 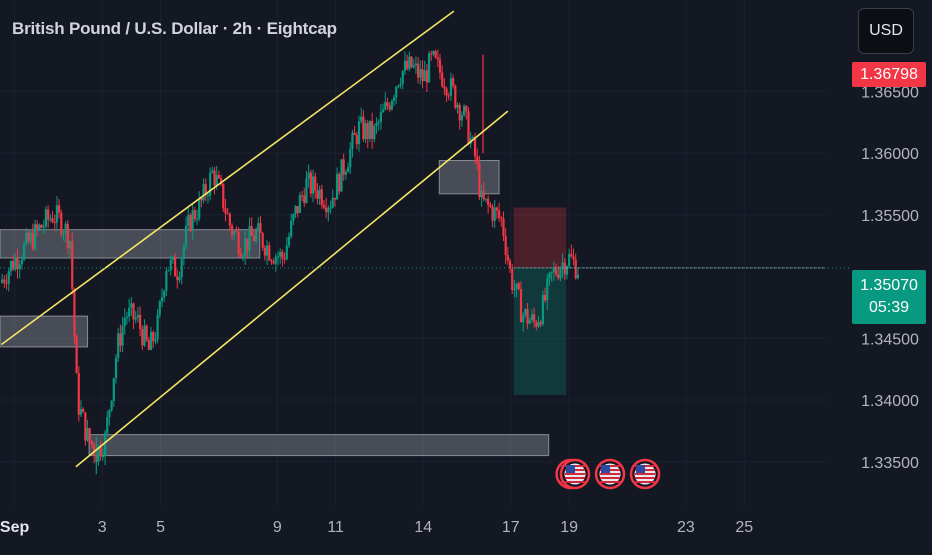 I want to click on currency-button: USD, so click(x=886, y=31).